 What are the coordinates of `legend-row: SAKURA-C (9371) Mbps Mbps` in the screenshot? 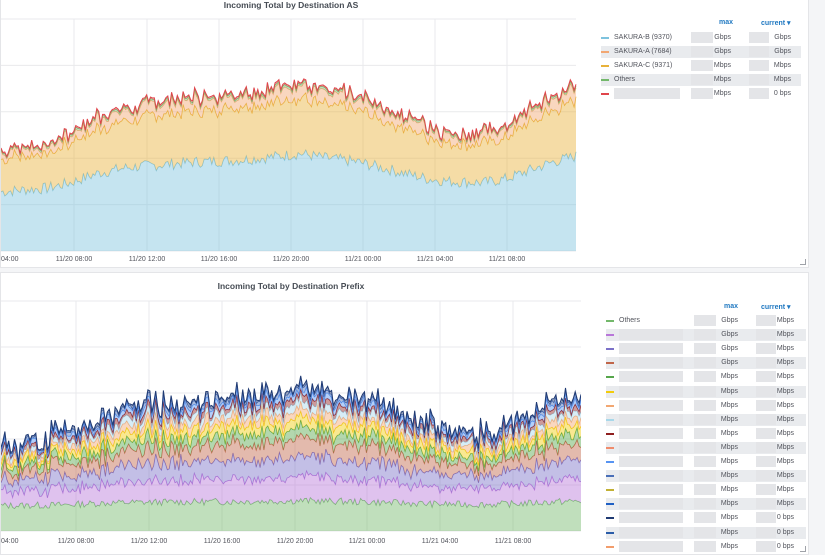 It's located at (701, 67).